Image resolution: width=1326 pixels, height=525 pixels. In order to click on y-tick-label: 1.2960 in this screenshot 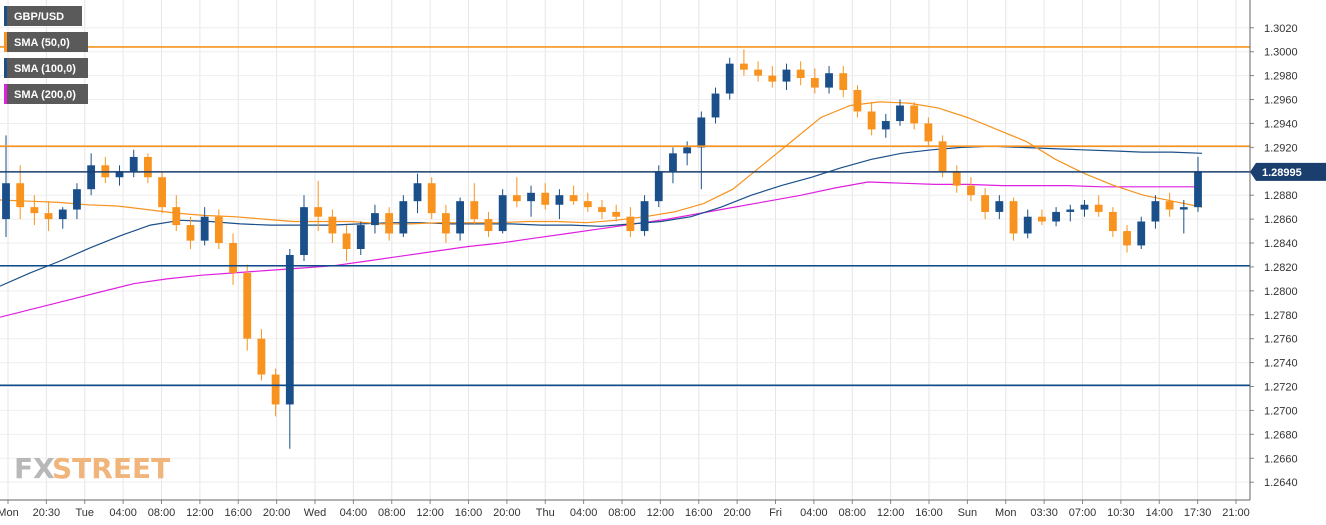, I will do `click(1281, 101)`.